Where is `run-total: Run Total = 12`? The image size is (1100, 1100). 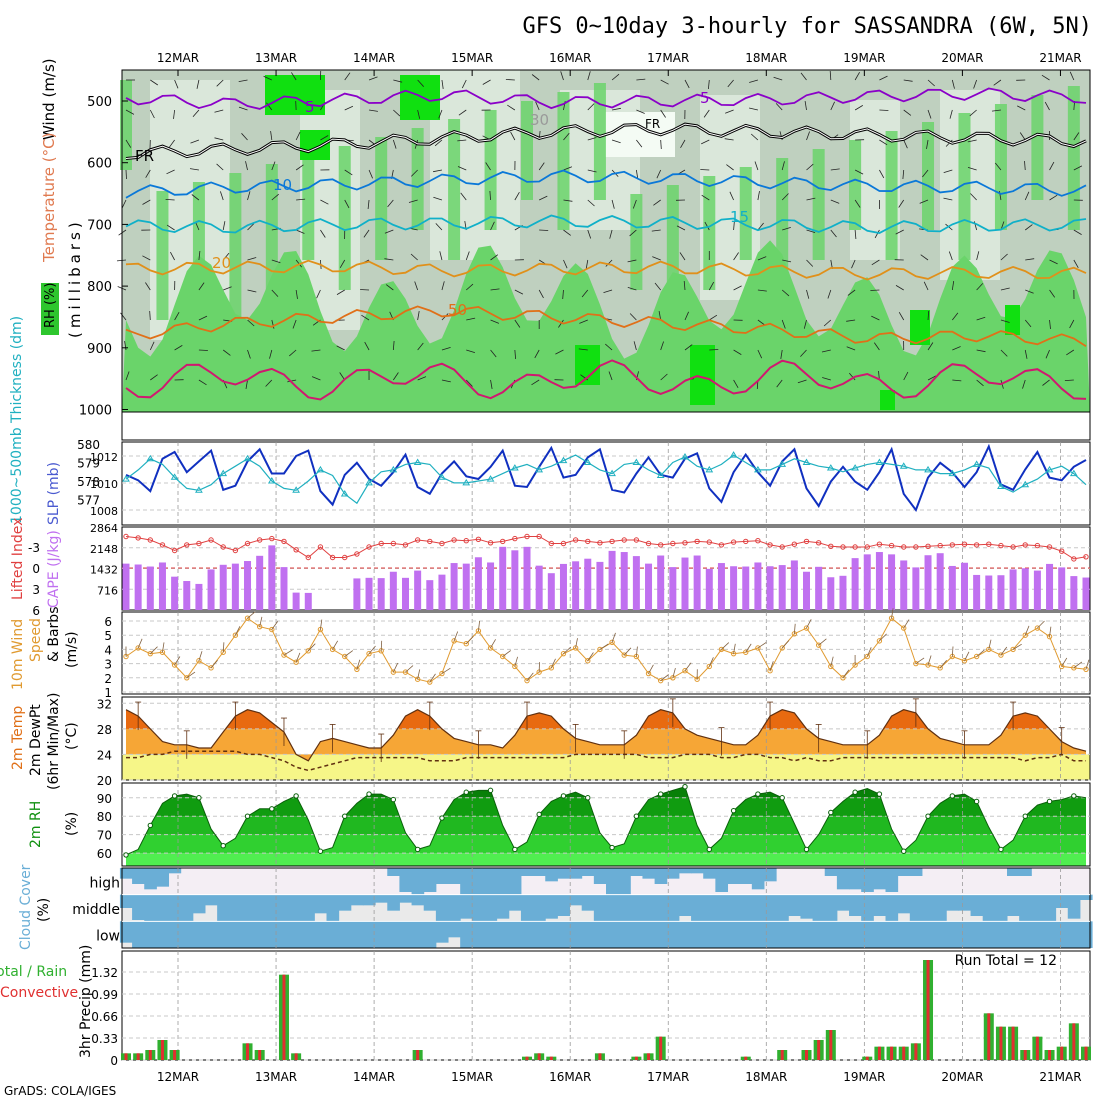 run-total: Run Total = 12 is located at coordinates (1006, 961).